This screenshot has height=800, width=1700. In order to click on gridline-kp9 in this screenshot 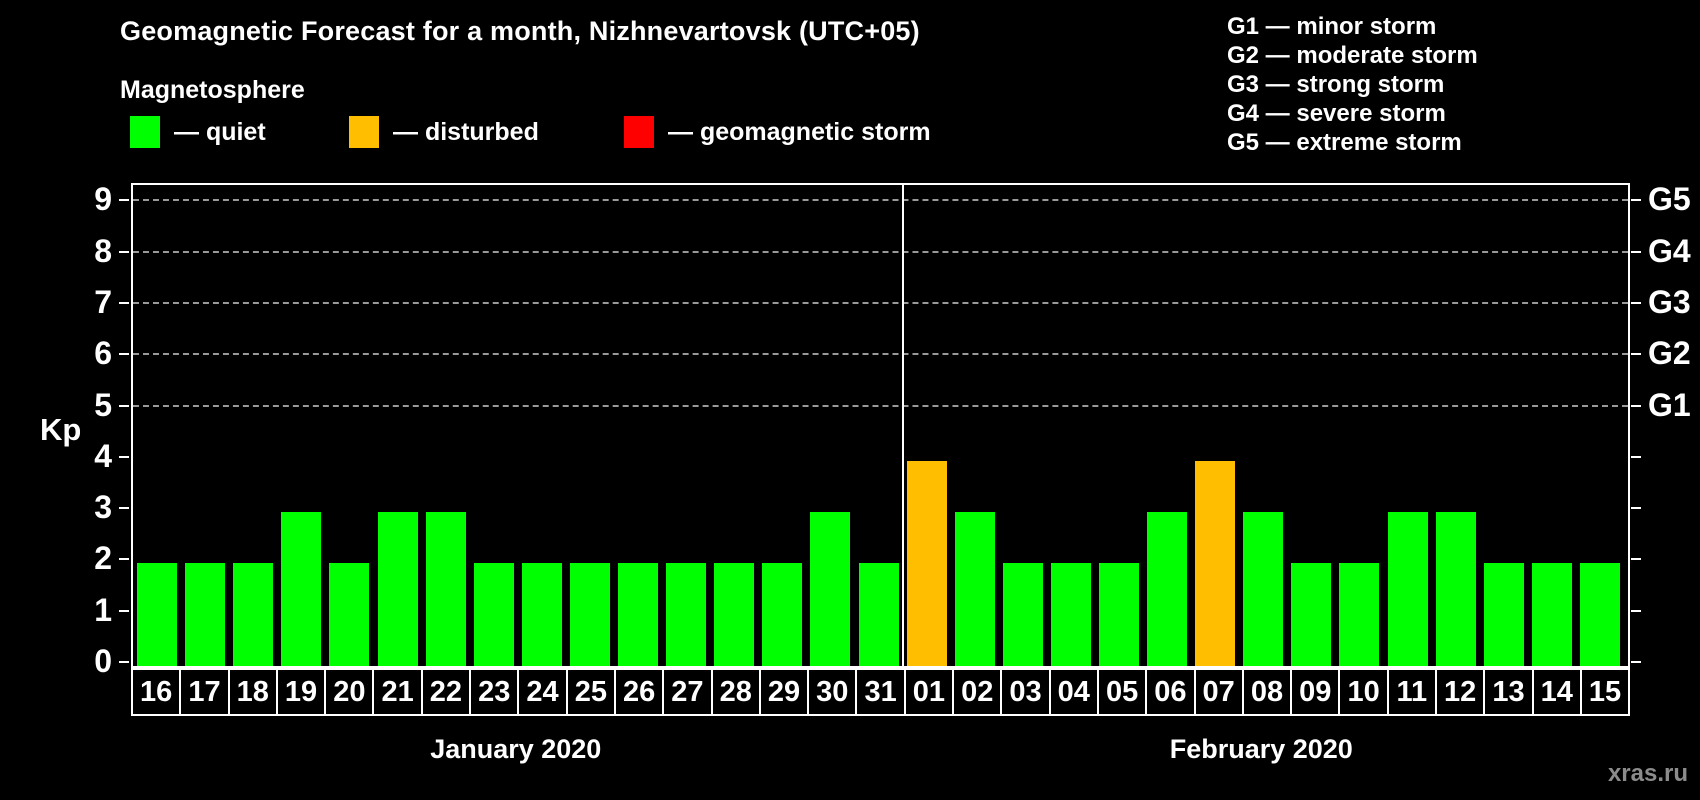, I will do `click(880, 200)`.